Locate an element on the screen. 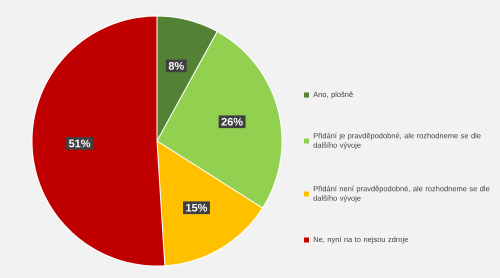 The height and width of the screenshot is (278, 500). data-label: 8% is located at coordinates (176, 66).